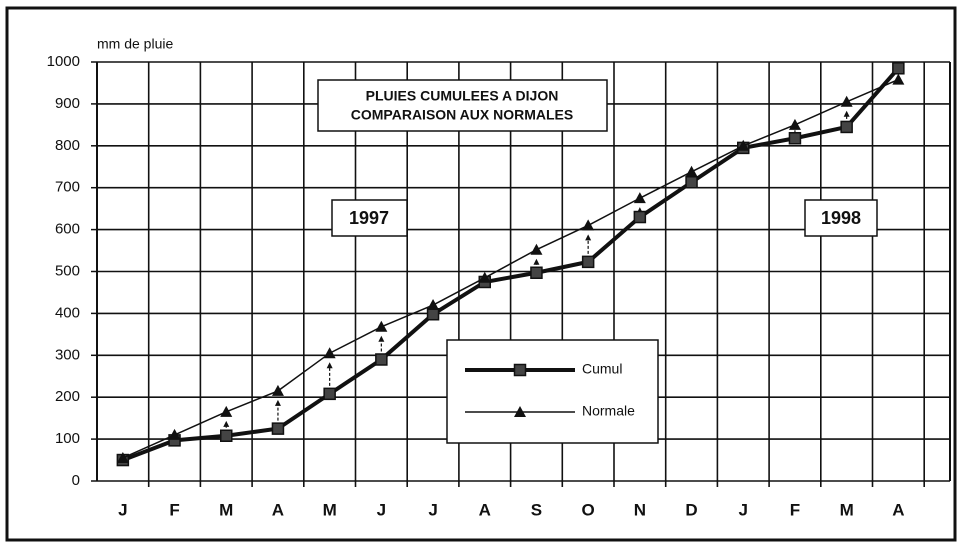  Describe the element at coordinates (67, 187) in the screenshot. I see `y-tick-label: 700` at that location.